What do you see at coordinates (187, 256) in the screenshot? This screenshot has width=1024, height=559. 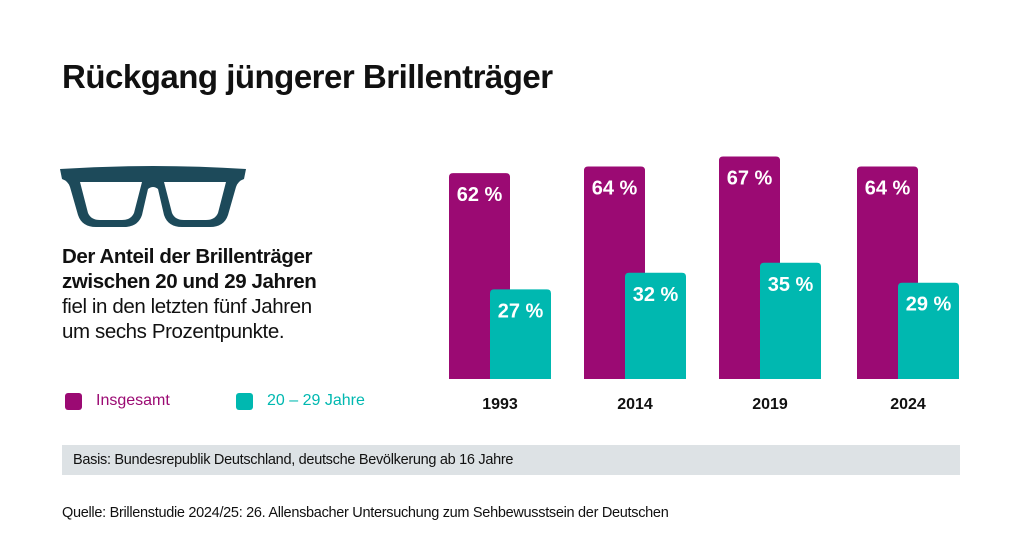 I see `description-bold-1: Der Anteil der Brillenträger` at bounding box center [187, 256].